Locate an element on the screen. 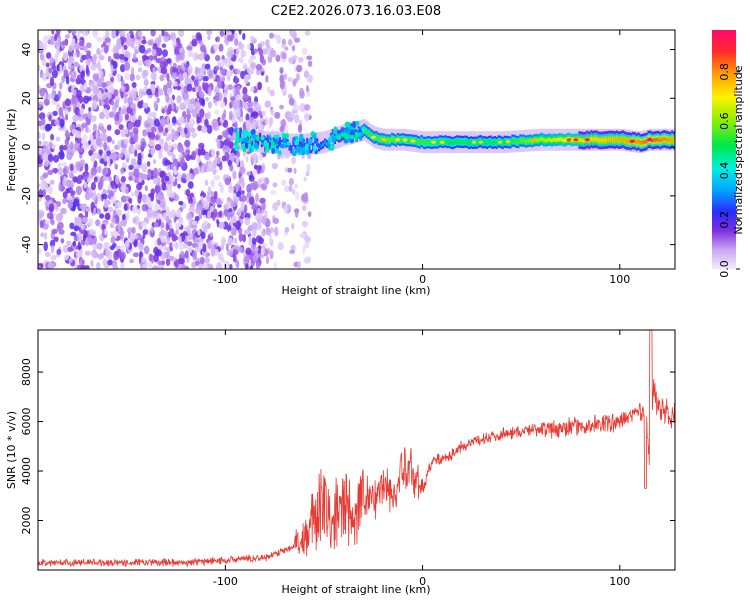 This screenshot has height=600, width=750. y-tick-label: 8000 is located at coordinates (26, 372).